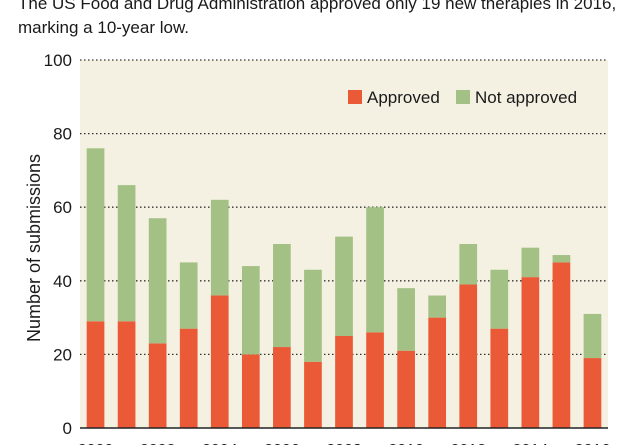 This screenshot has height=445, width=630. I want to click on bar-approved-2008, so click(344, 382).